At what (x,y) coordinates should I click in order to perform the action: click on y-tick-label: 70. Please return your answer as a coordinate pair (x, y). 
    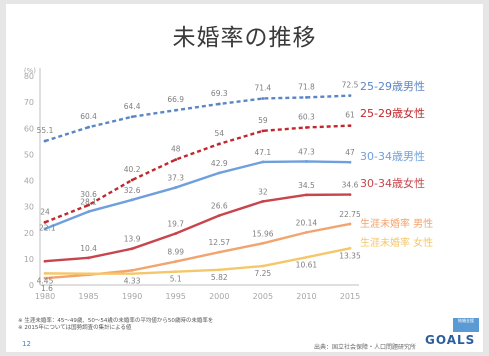
    Looking at the image, I should click on (29, 102).